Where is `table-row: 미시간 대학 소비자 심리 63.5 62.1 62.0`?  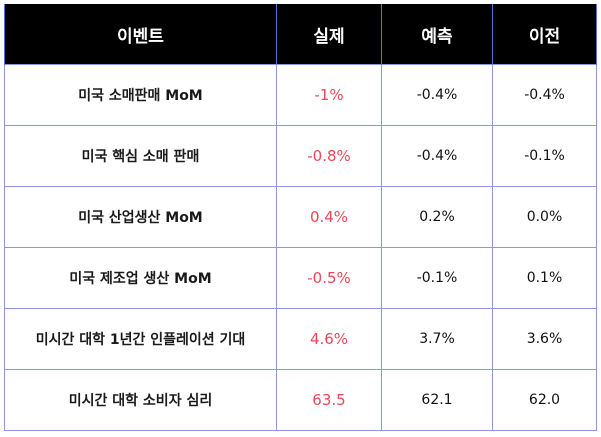 table-row: 미시간 대학 소비자 심리 63.5 62.1 62.0 is located at coordinates (300, 400).